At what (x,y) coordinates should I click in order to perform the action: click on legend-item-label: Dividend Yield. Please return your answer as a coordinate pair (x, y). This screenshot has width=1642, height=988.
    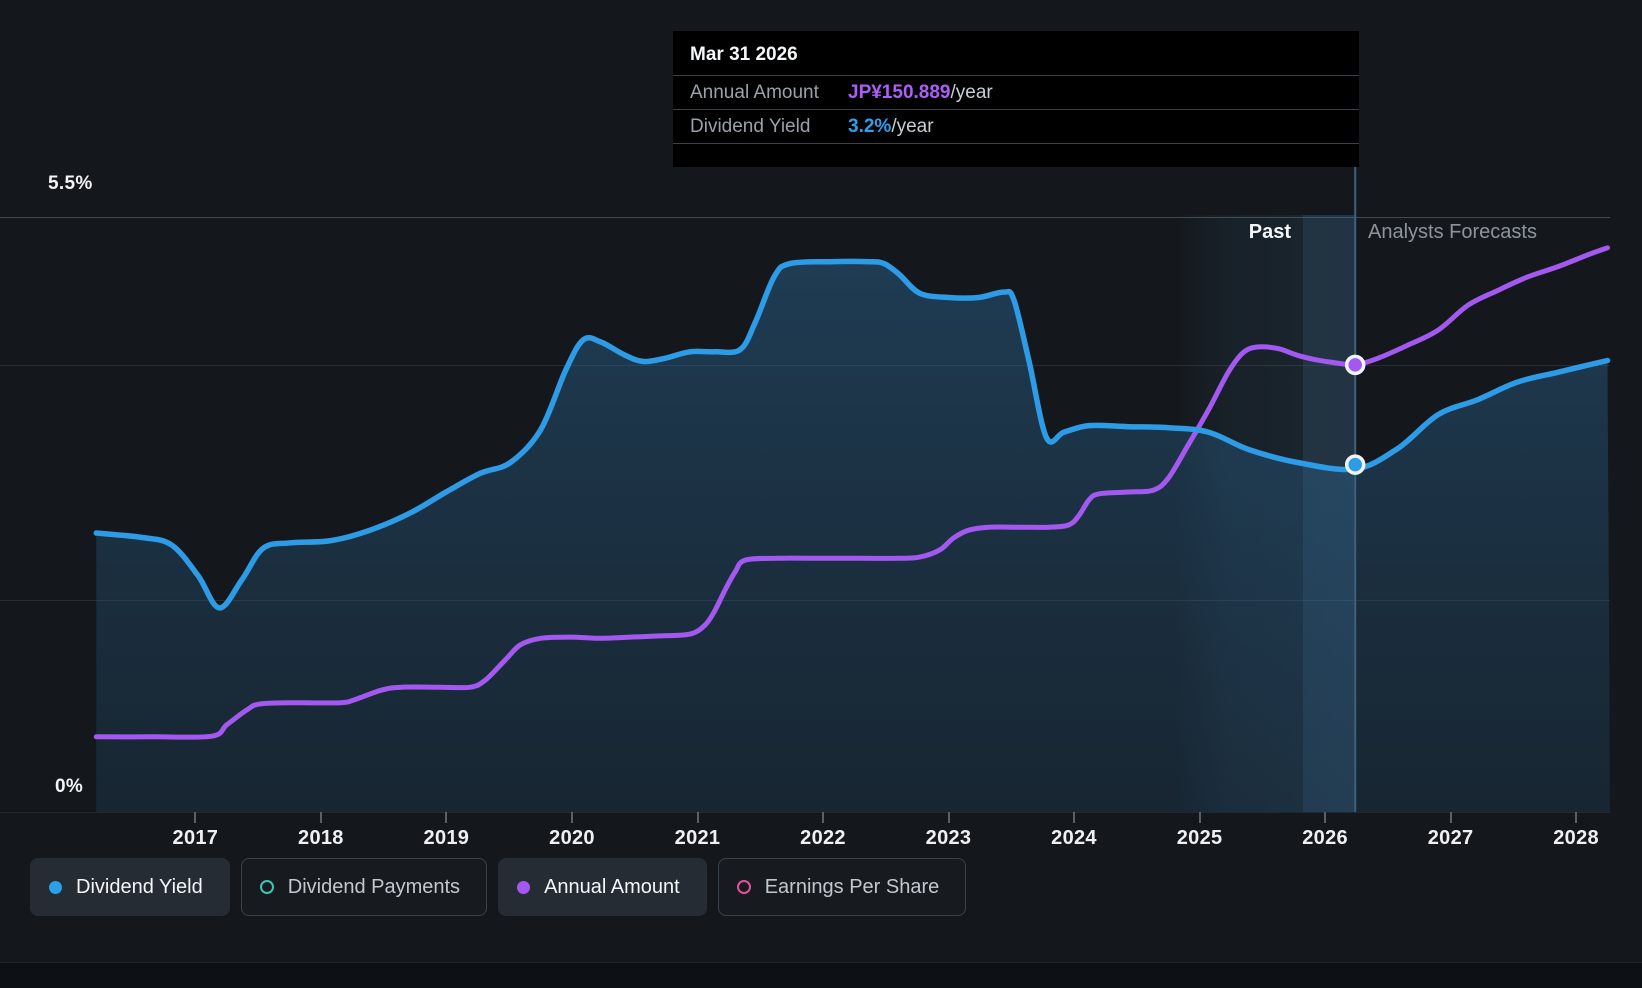
    Looking at the image, I should click on (139, 886).